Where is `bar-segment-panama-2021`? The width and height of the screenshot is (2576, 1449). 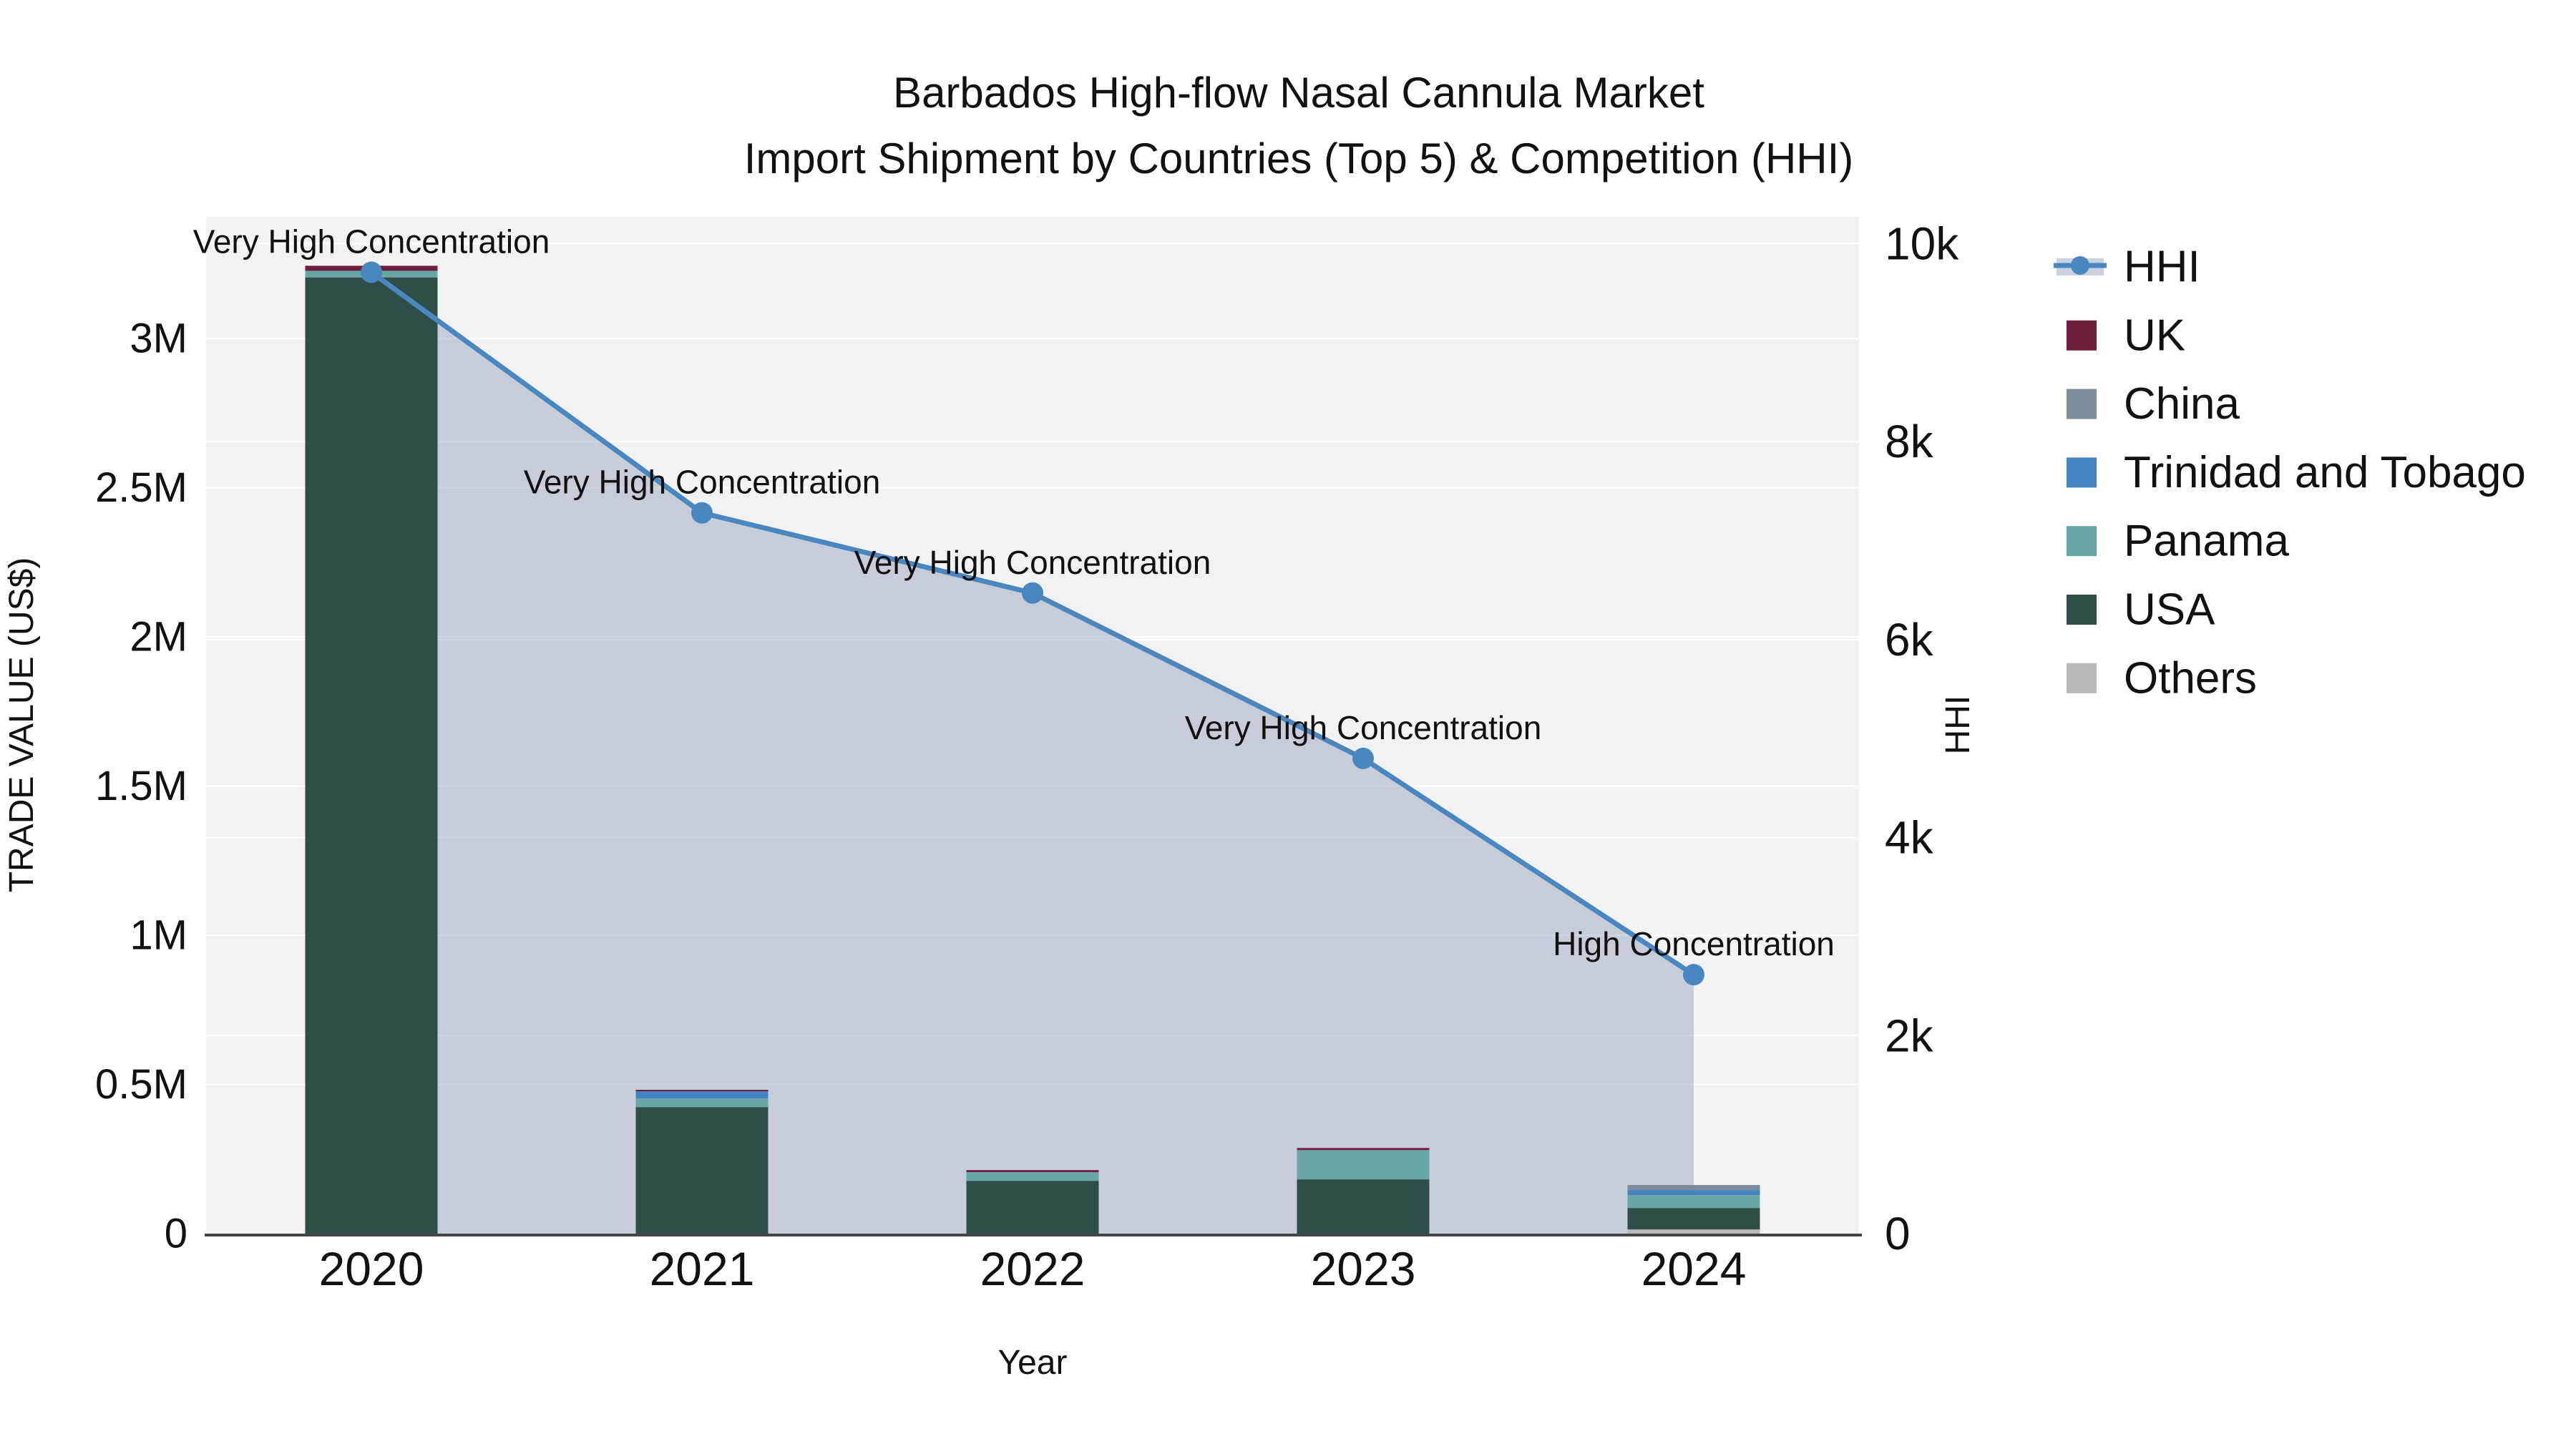 bar-segment-panama-2021 is located at coordinates (702, 1103).